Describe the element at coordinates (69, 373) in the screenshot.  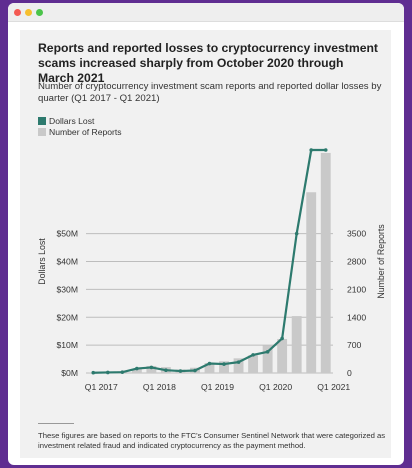
I see `y-left-tick-label: $0M` at that location.